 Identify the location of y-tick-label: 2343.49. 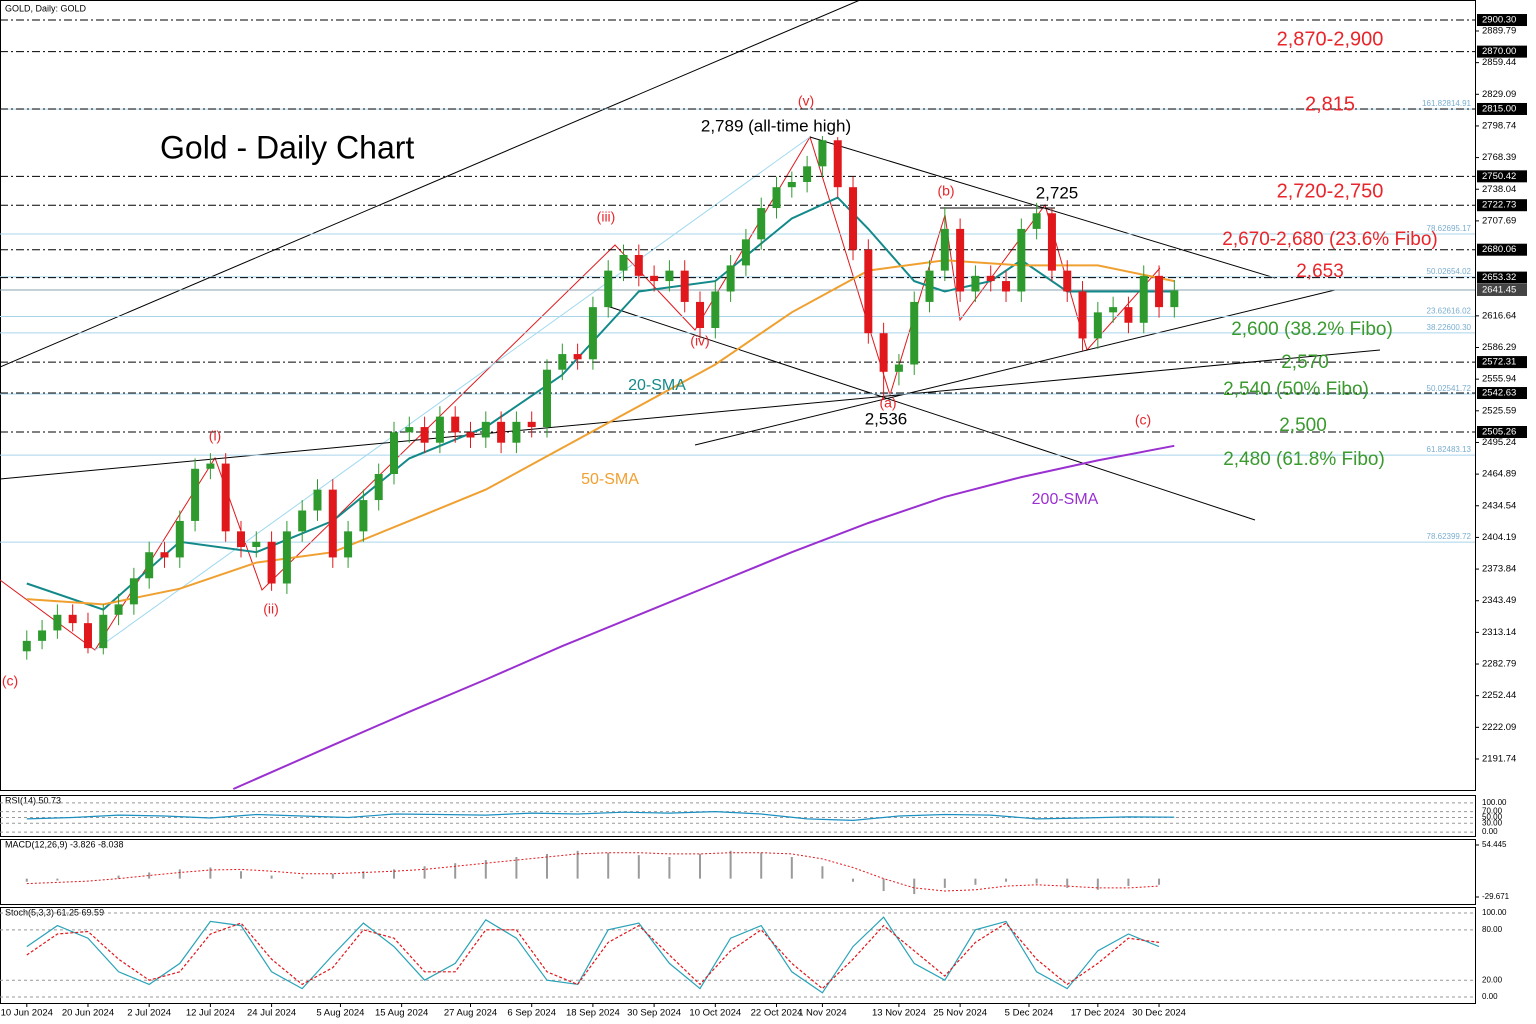
(1499, 600).